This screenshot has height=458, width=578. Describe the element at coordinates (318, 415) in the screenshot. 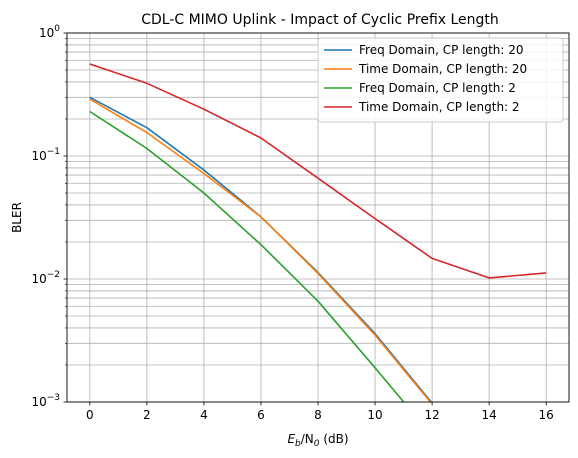

I see `x-tick-label: 8` at that location.